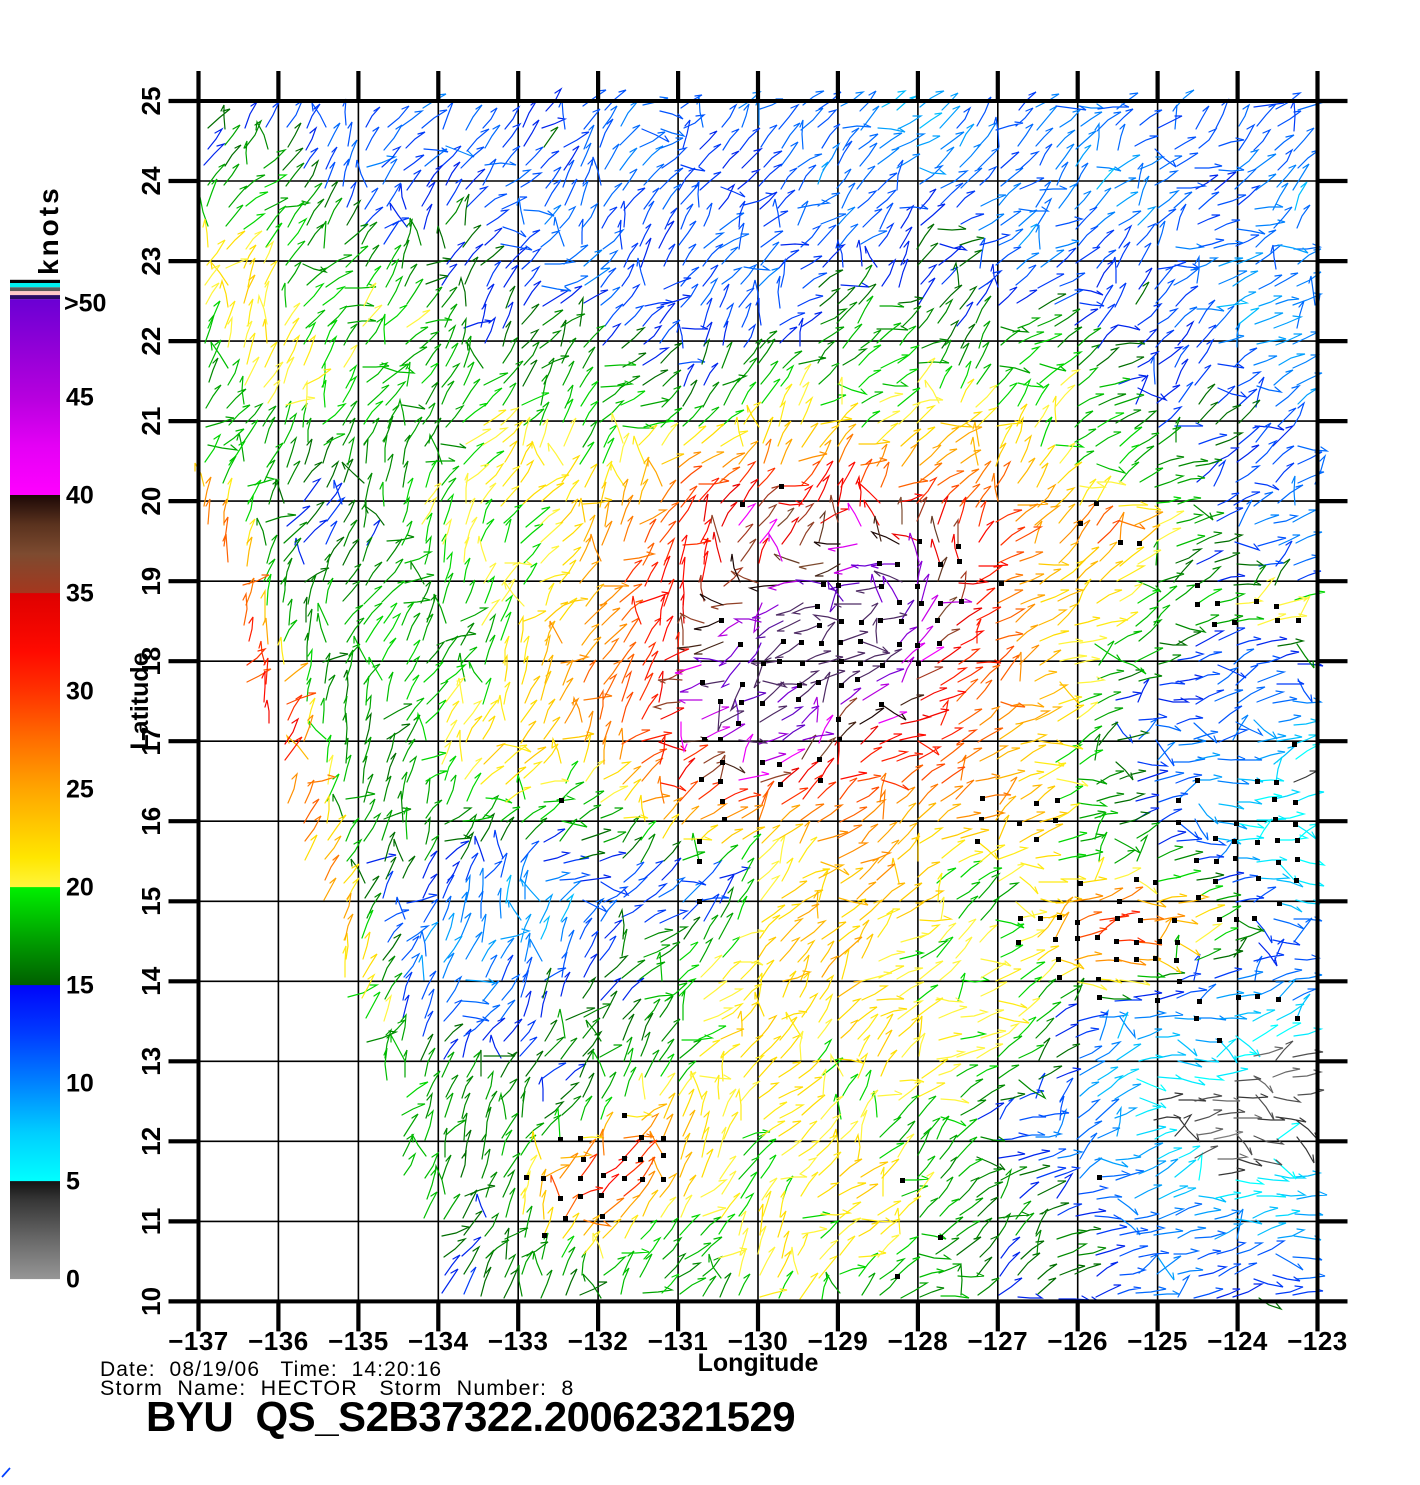 The height and width of the screenshot is (1485, 1420). What do you see at coordinates (198, 1341) in the screenshot?
I see `svg-text: −137` at bounding box center [198, 1341].